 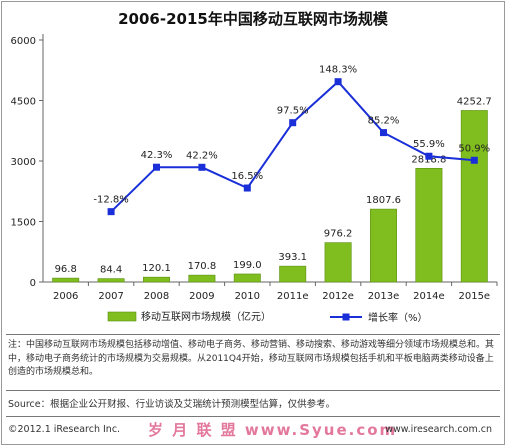 What do you see at coordinates (111, 270) in the screenshot?
I see `bar-value-label: 84.4` at bounding box center [111, 270].